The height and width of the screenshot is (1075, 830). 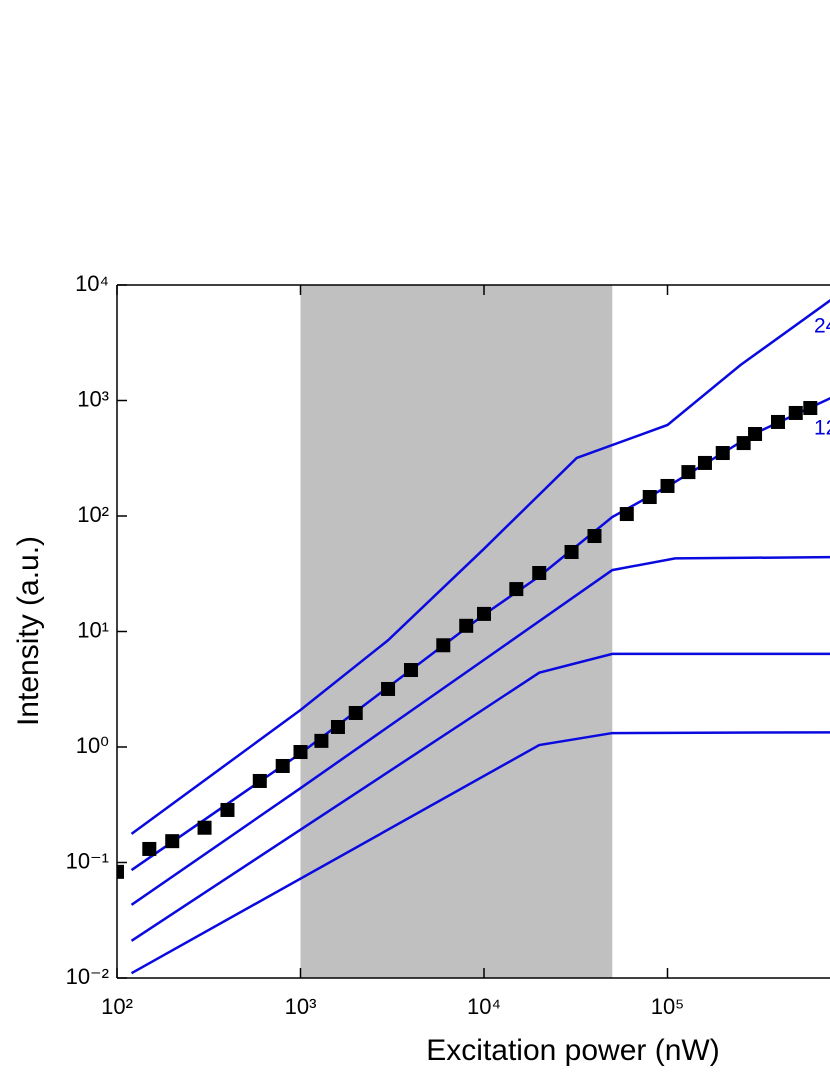 I want to click on y-tick-label: 10², so click(x=93, y=514).